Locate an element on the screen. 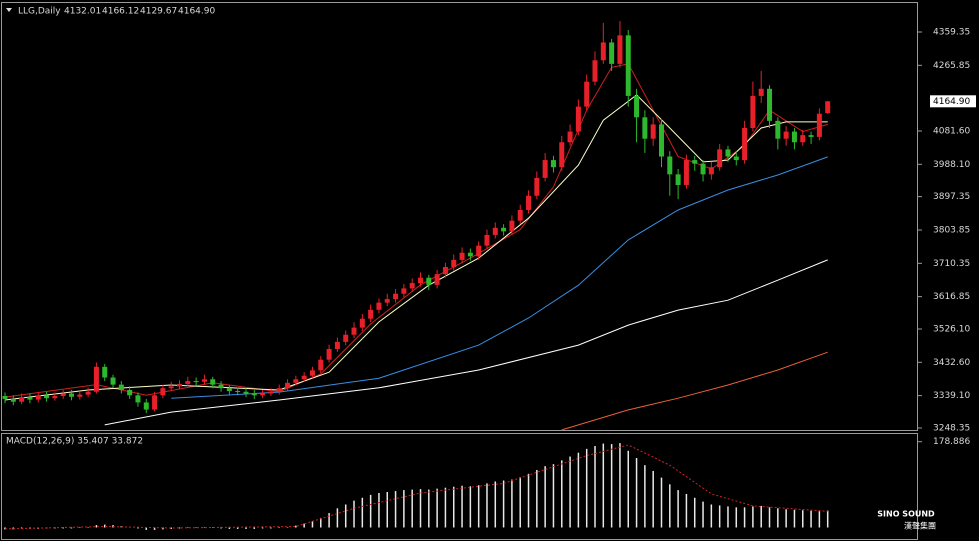 The height and width of the screenshot is (541, 979). ohlc-label: 4129.67 is located at coordinates (158, 12).